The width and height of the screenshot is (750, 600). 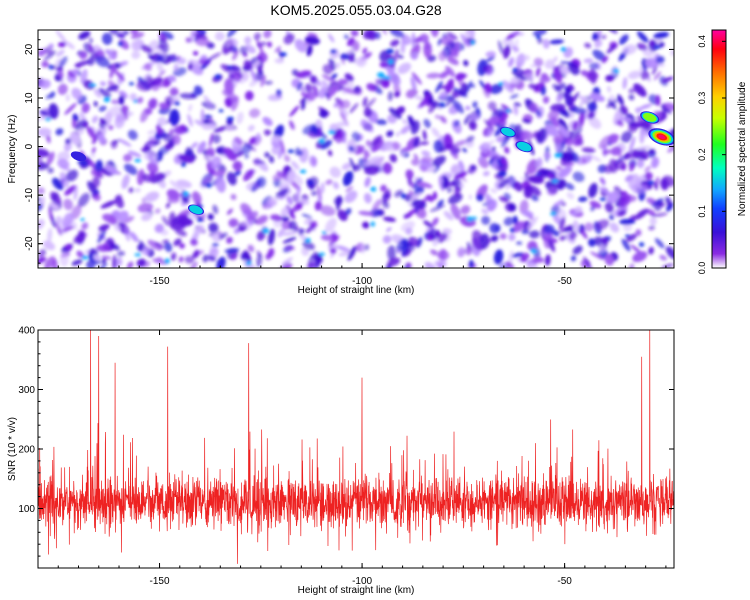 I want to click on colorbar-ticks: 0.0 0.1 0.2 0.3 0.4, so click(x=711, y=154).